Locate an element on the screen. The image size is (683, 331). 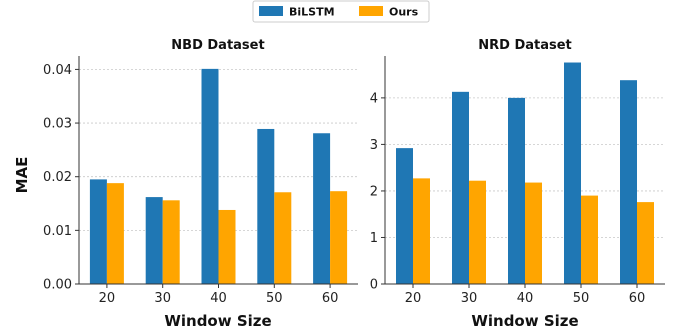
y-ticks: 0 1 2 3 4 is located at coordinates (377, 192).